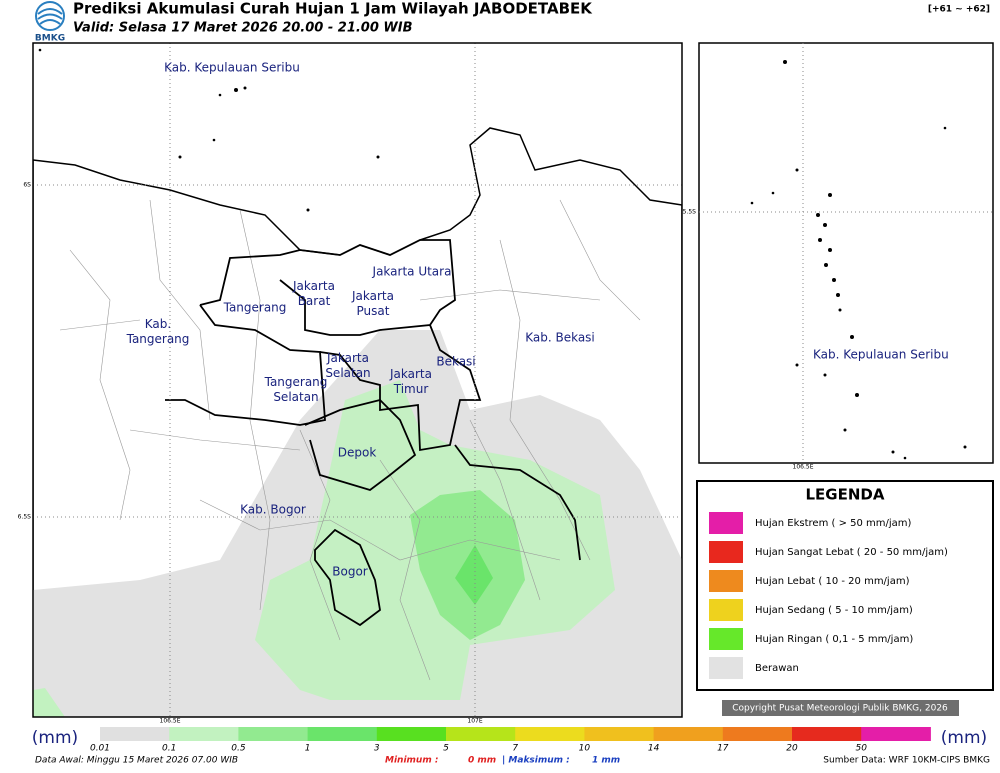 This screenshot has height=773, width=1000. What do you see at coordinates (314, 301) in the screenshot?
I see `region-label: Barat` at bounding box center [314, 301].